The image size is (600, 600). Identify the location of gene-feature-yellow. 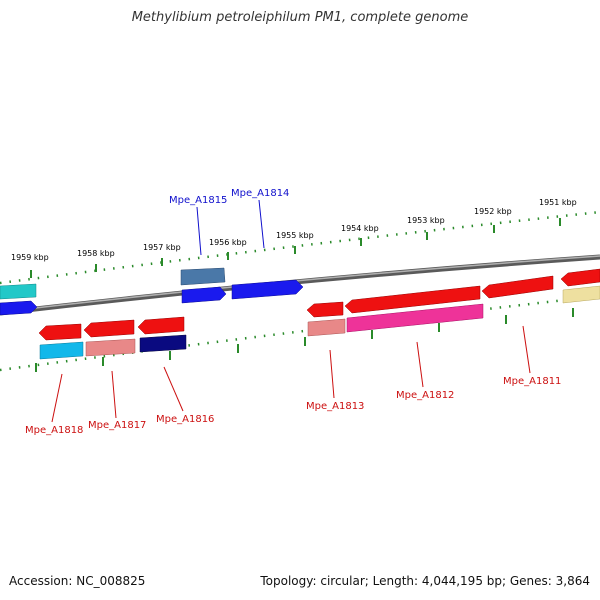
(581, 294).